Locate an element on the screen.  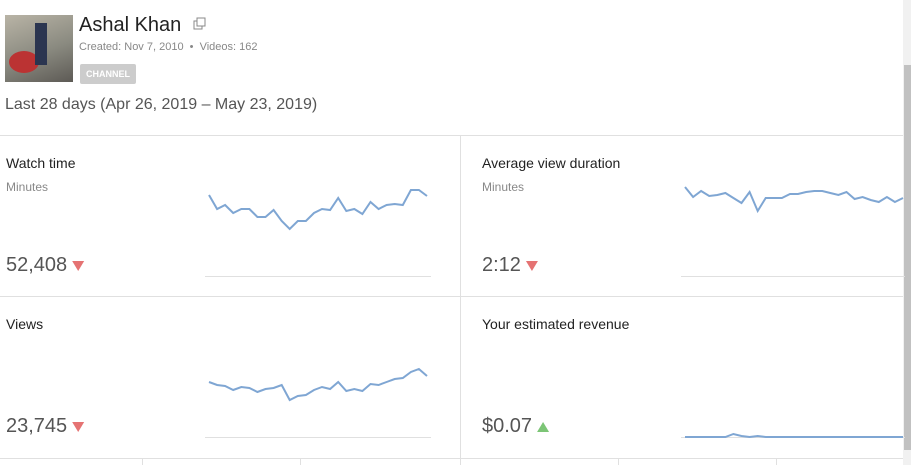
avatar is located at coordinates (39, 48).